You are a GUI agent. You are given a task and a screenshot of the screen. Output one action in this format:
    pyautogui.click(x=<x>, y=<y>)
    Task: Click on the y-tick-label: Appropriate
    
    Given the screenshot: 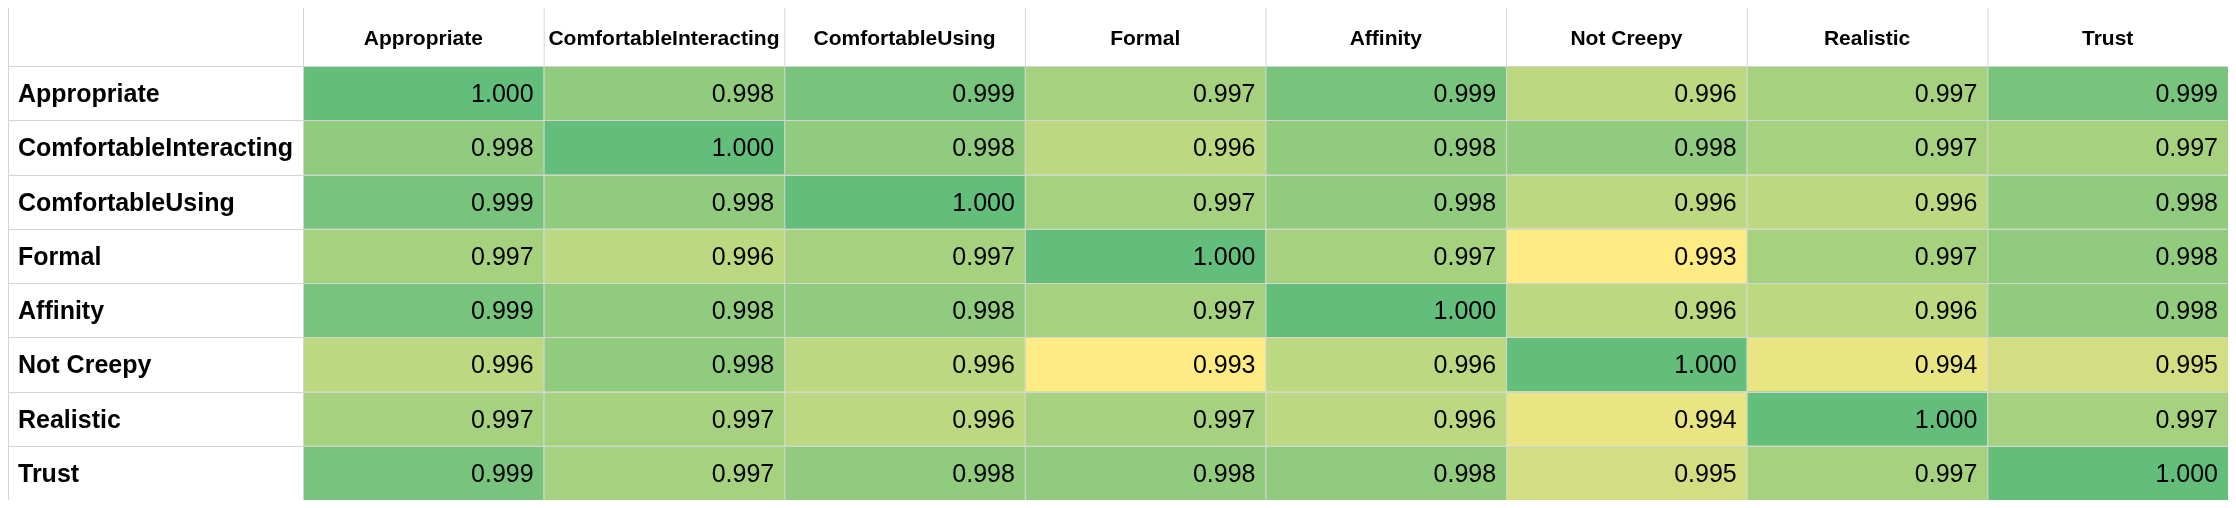 What is the action you would take?
    pyautogui.click(x=89, y=93)
    